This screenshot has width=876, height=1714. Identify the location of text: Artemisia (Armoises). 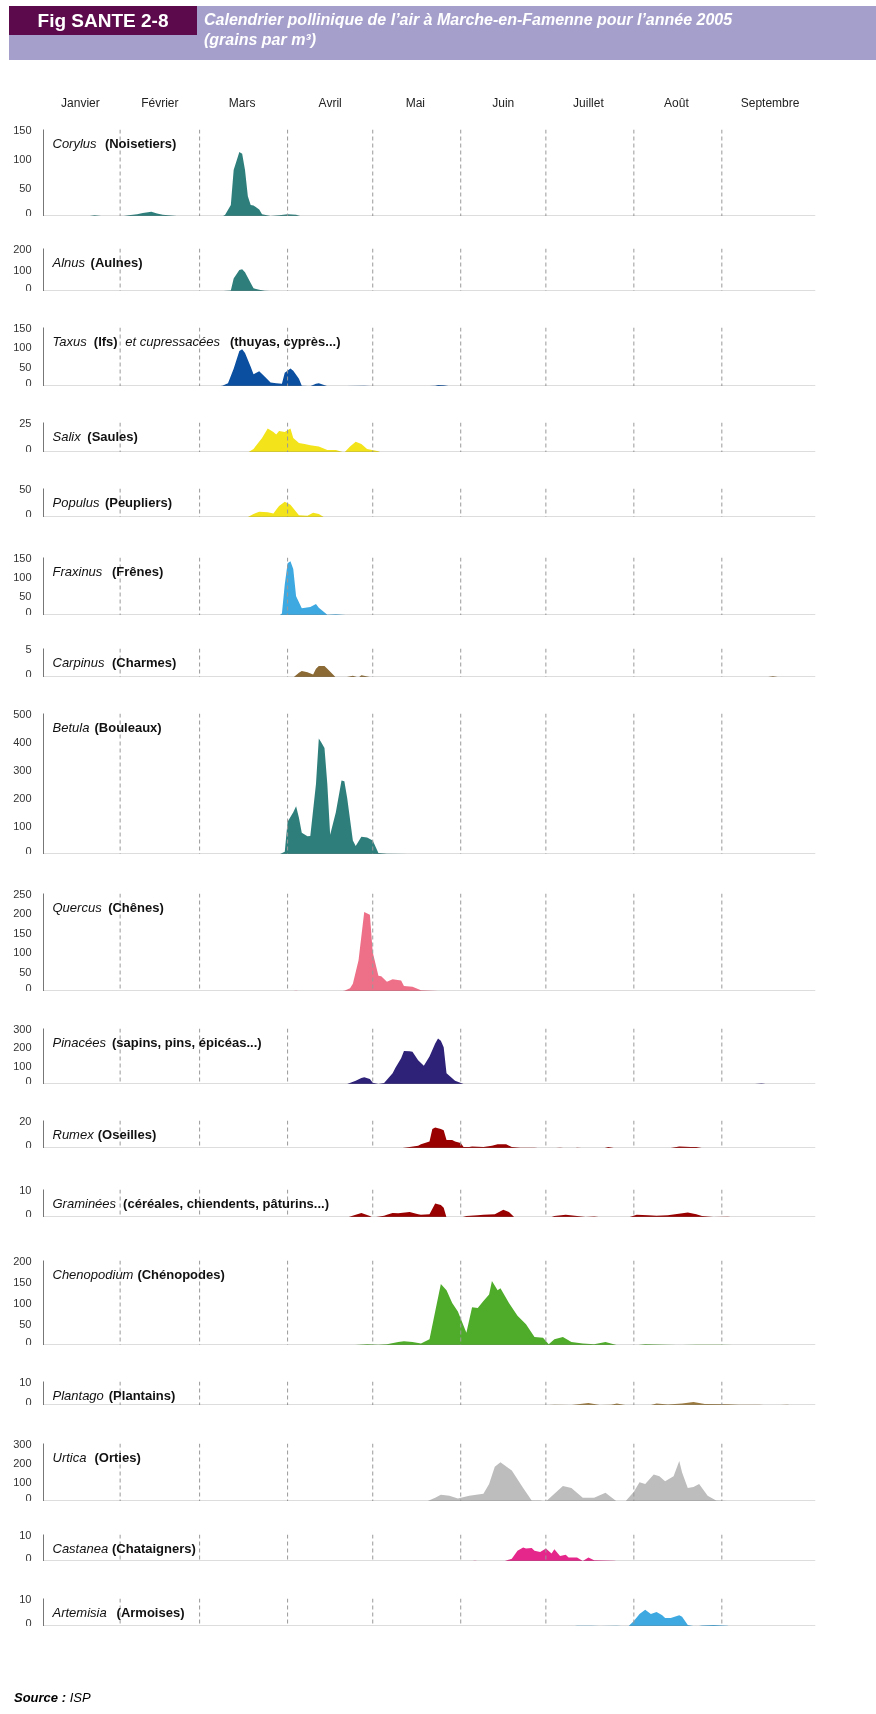
(118, 1612).